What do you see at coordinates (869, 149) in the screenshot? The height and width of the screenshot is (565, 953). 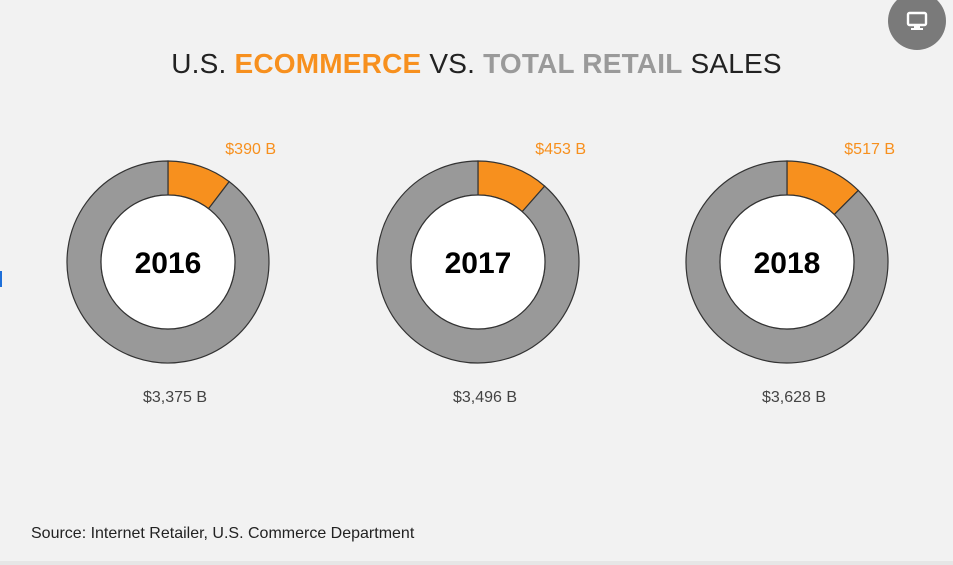 I see `donut-2018-ecommerce-label: $517 B` at bounding box center [869, 149].